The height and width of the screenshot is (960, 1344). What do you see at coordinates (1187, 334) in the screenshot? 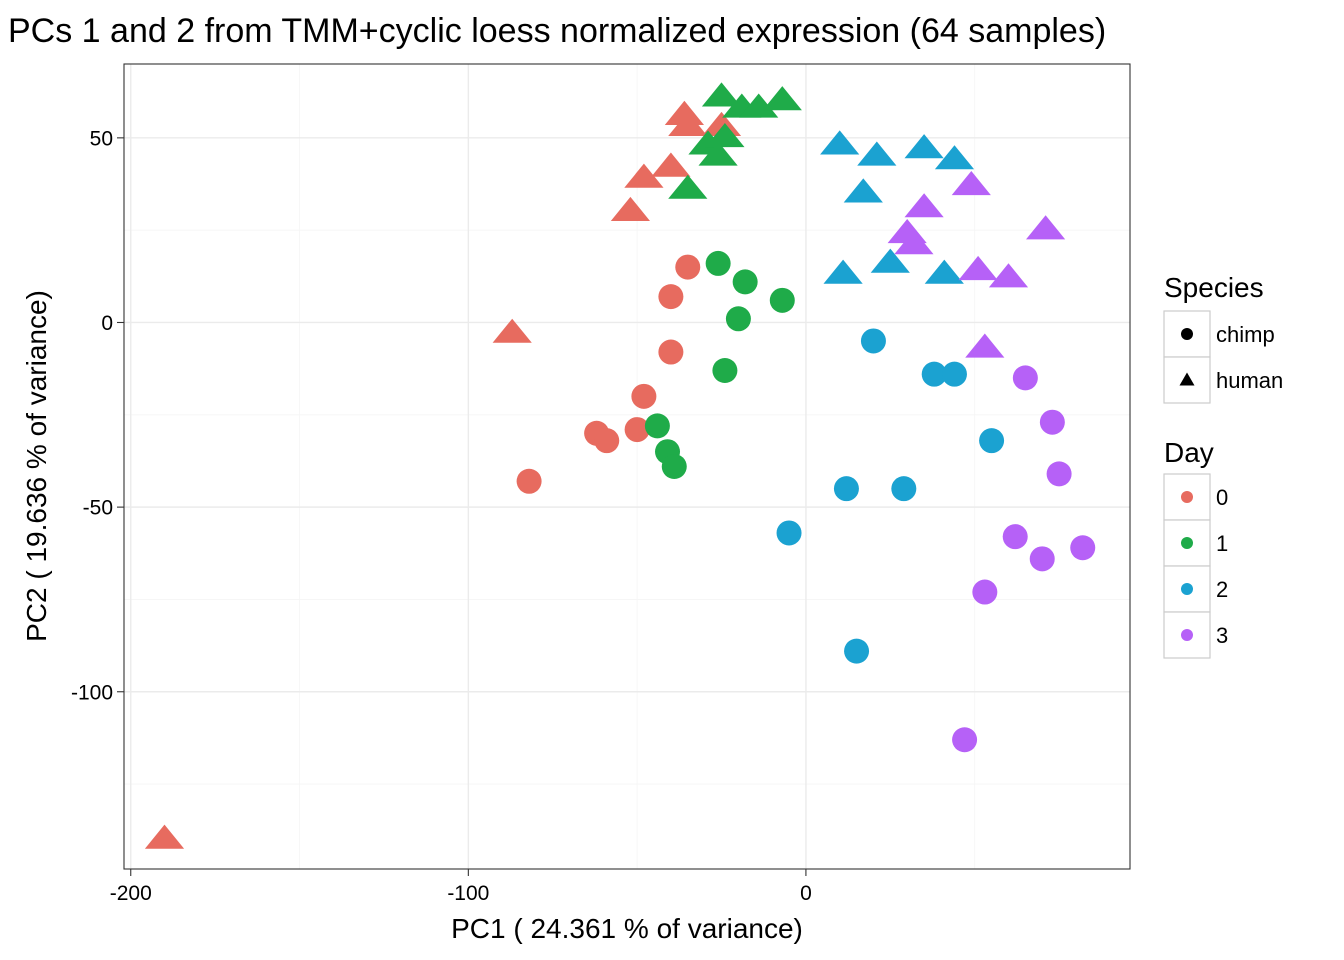
I see `legend-circle-icon` at bounding box center [1187, 334].